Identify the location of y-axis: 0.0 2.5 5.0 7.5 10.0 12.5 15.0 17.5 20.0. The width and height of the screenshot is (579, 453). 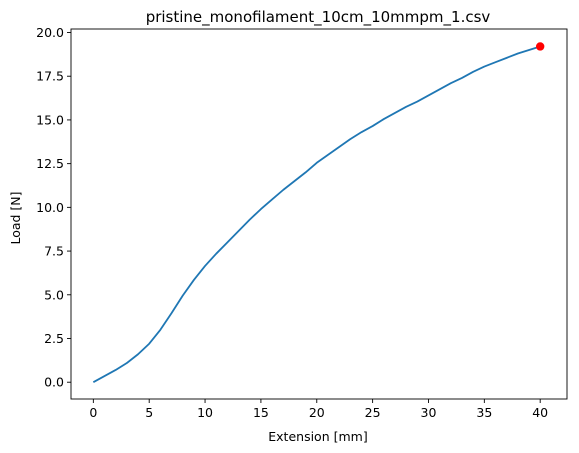
(53, 207).